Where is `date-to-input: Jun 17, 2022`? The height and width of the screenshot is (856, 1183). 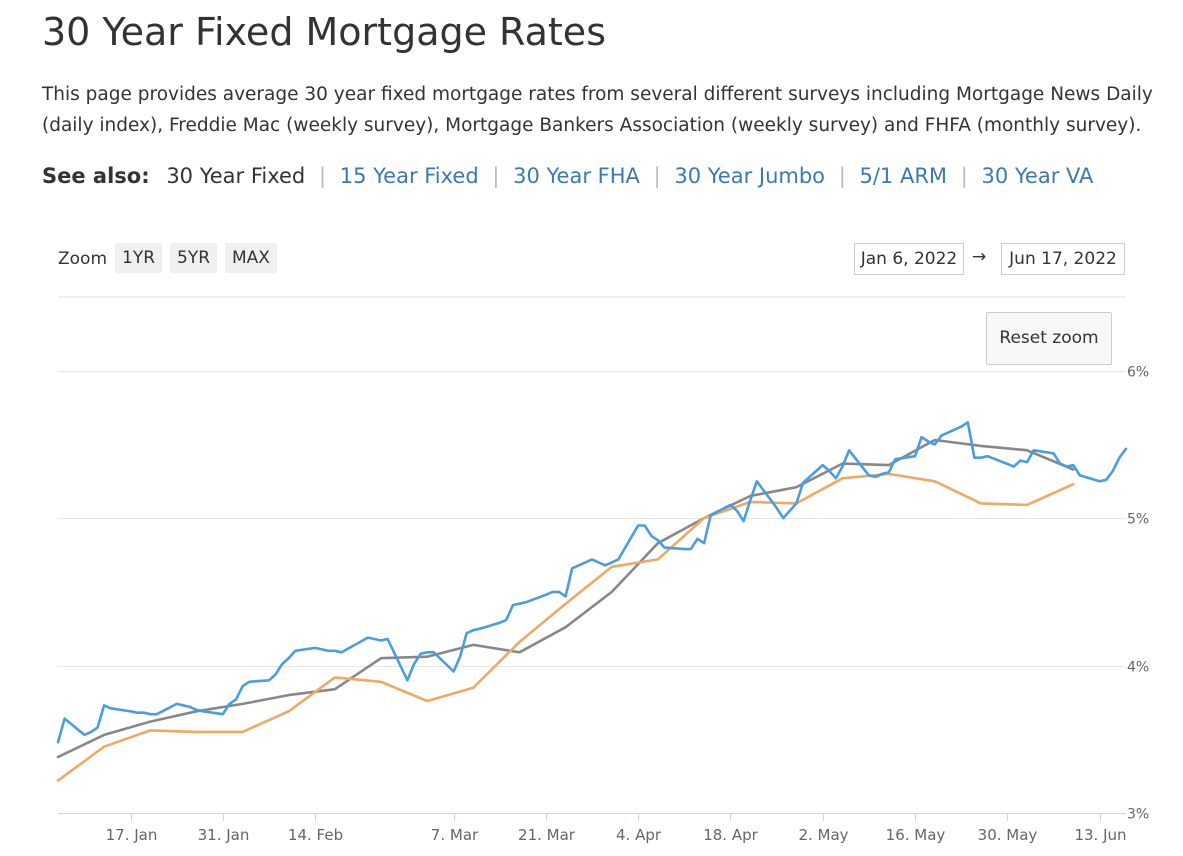
date-to-input: Jun 17, 2022 is located at coordinates (1063, 259).